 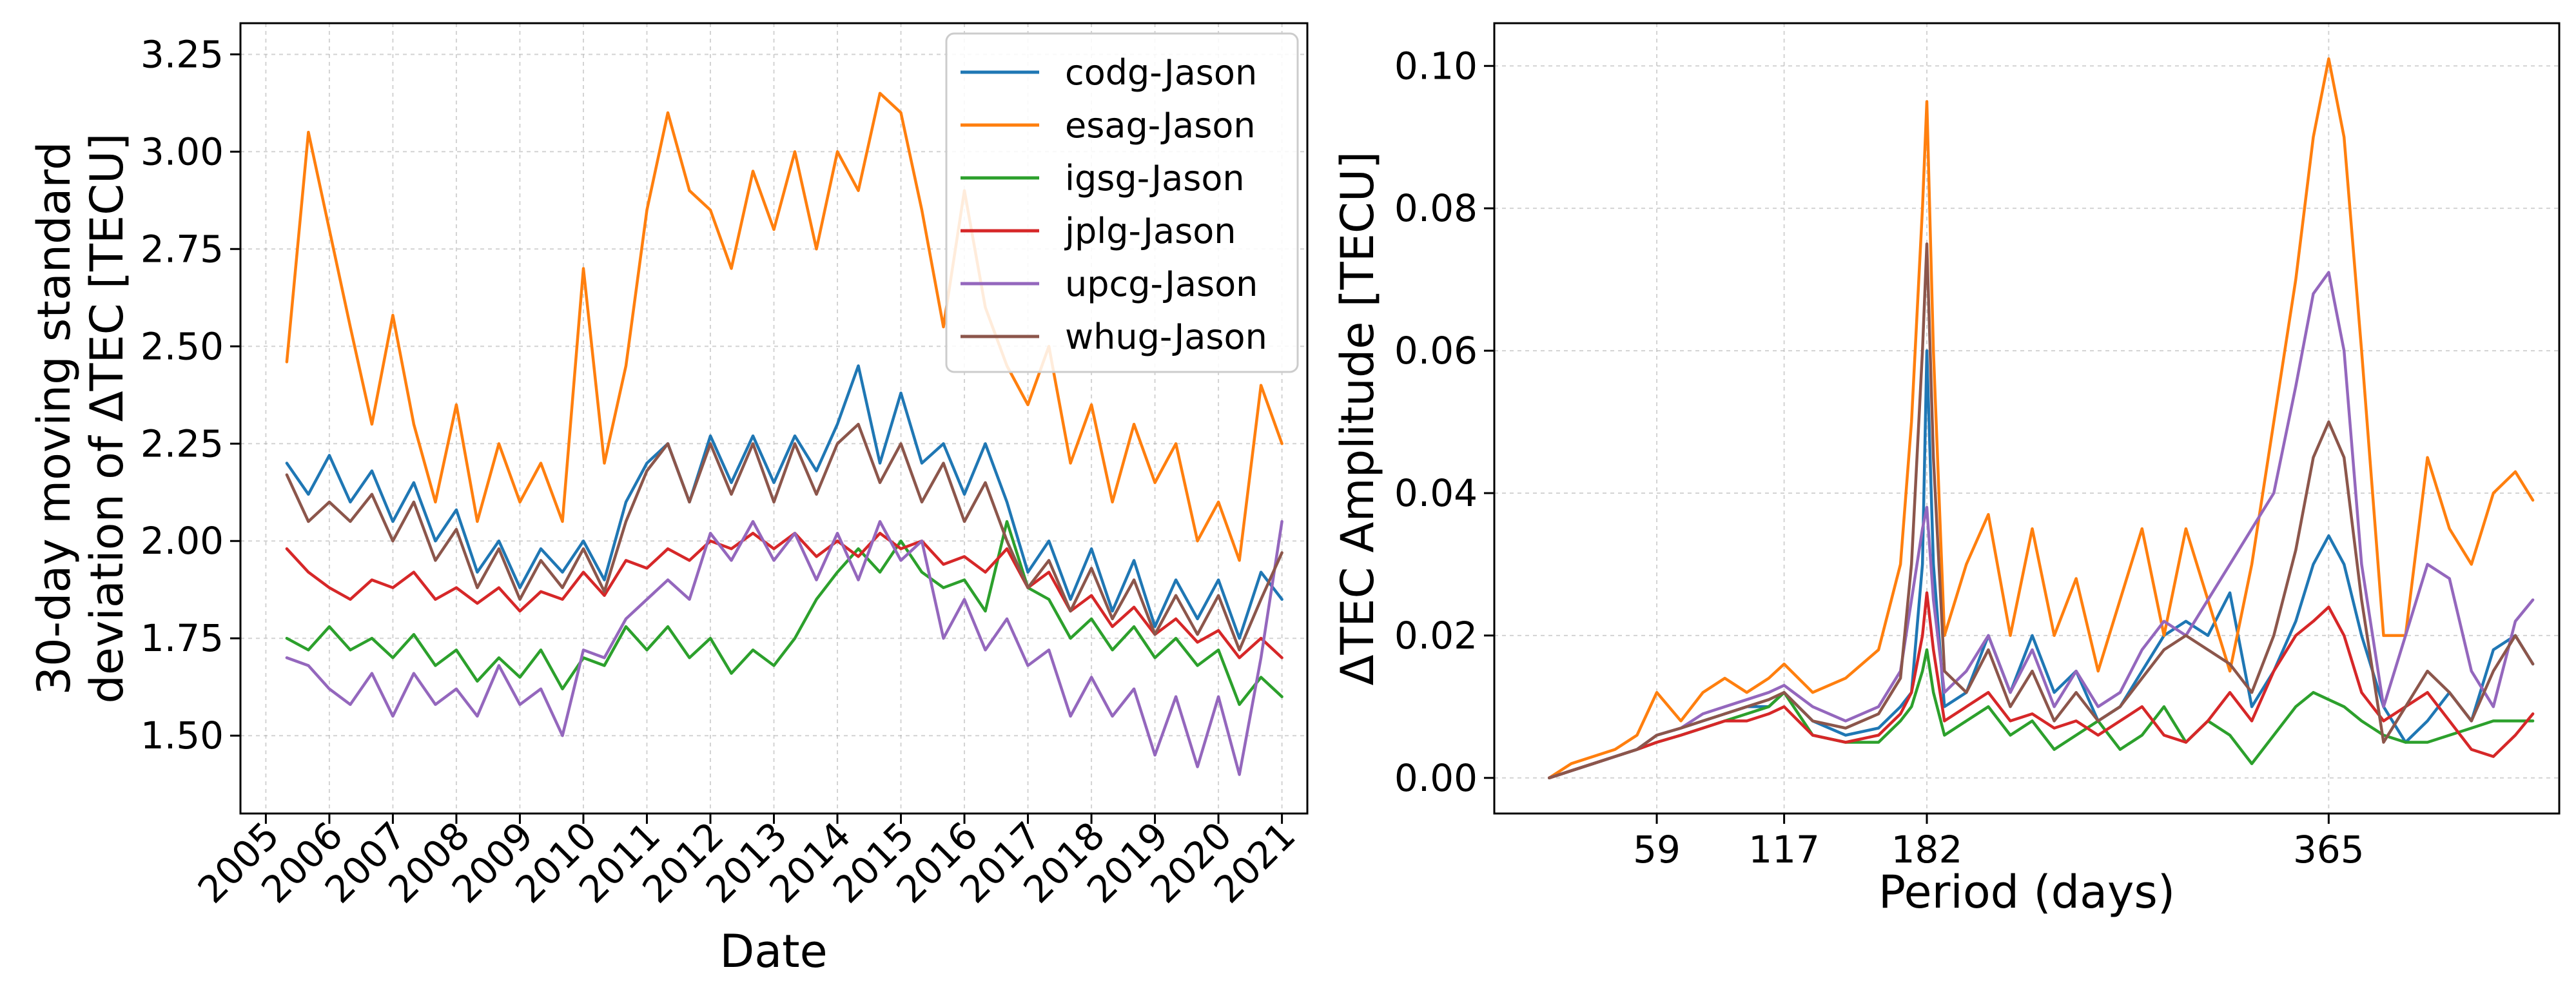 I want to click on timeseries-y-tick-label: 2.50, so click(x=183, y=346).